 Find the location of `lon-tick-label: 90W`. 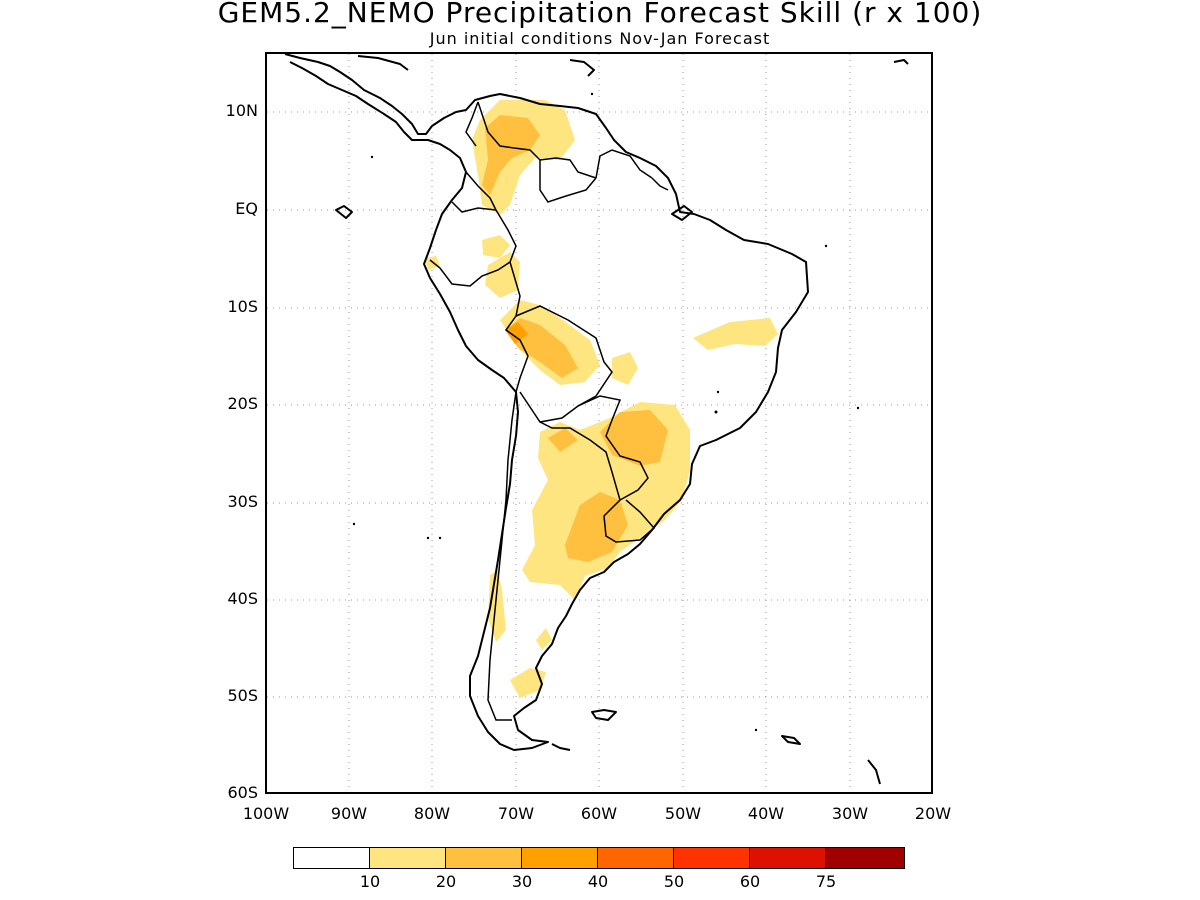

lon-tick-label: 90W is located at coordinates (349, 813).